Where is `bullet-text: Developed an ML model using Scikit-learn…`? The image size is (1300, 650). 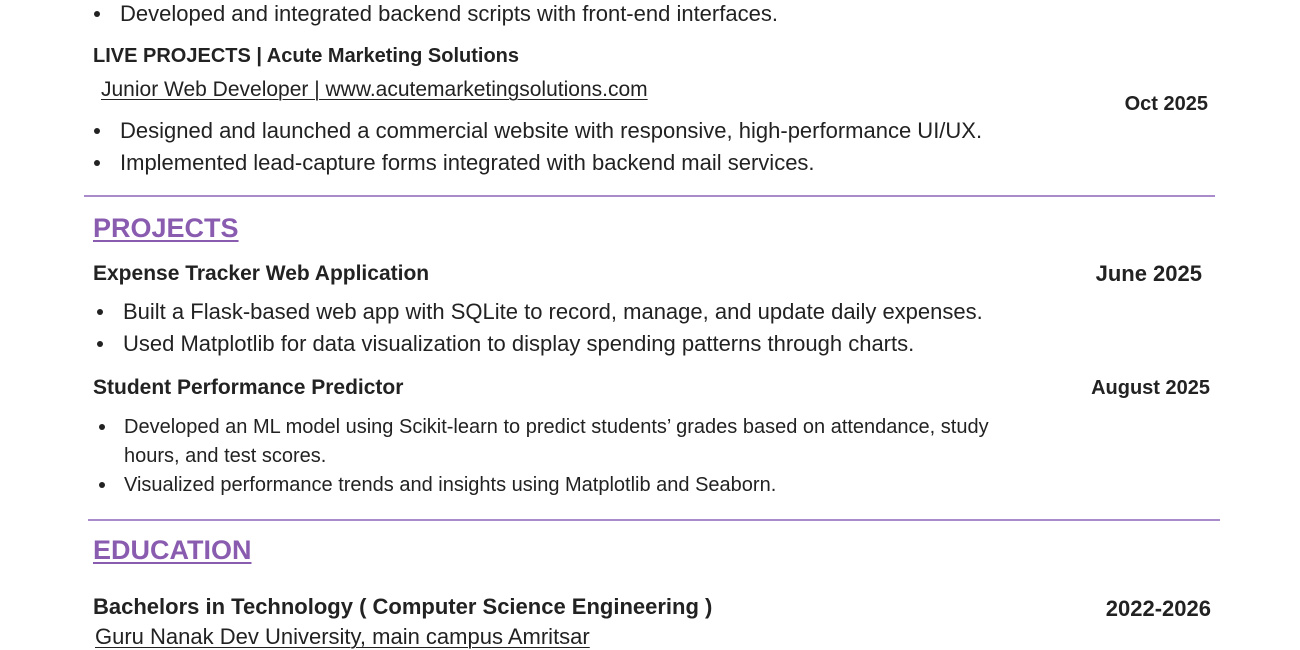 bullet-text: Developed an ML model using Scikit-learn… is located at coordinates (556, 427).